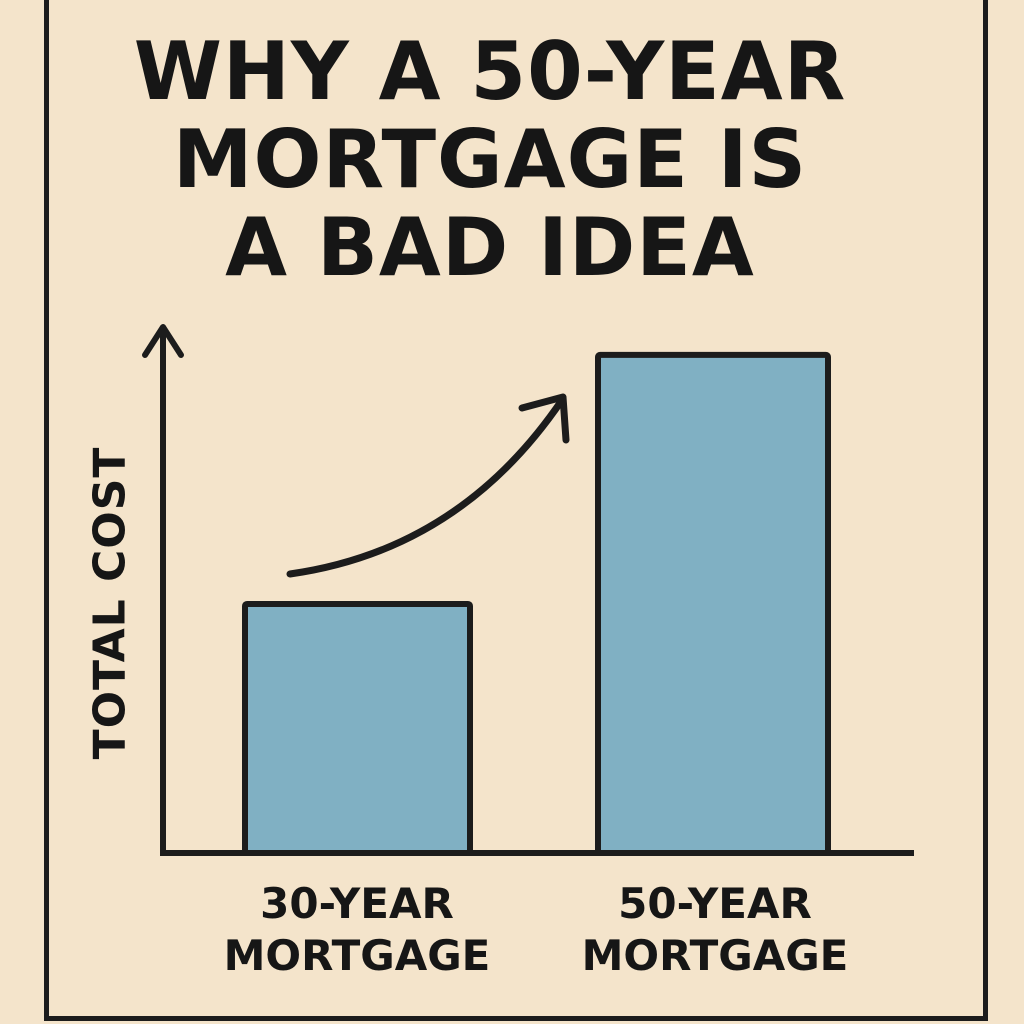 The height and width of the screenshot is (1024, 1024). Describe the element at coordinates (426, 487) in the screenshot. I see `trend-arrow` at that location.